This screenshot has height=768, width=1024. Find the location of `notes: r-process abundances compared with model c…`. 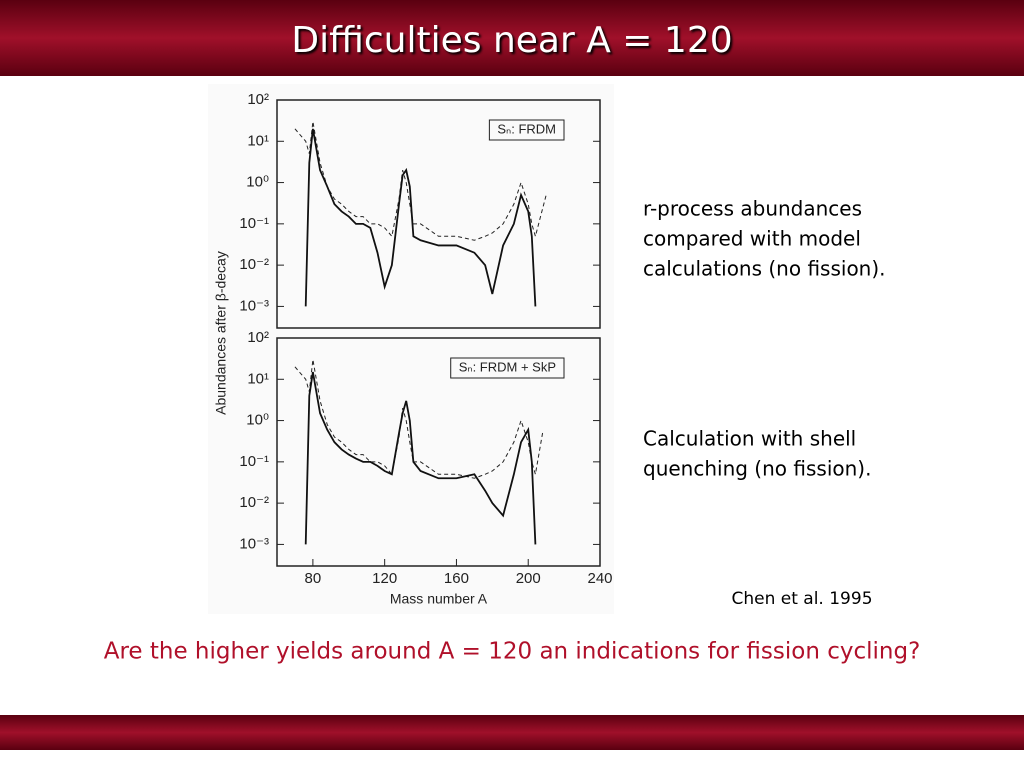

notes: r-process abundances compared with model c… is located at coordinates (764, 339).